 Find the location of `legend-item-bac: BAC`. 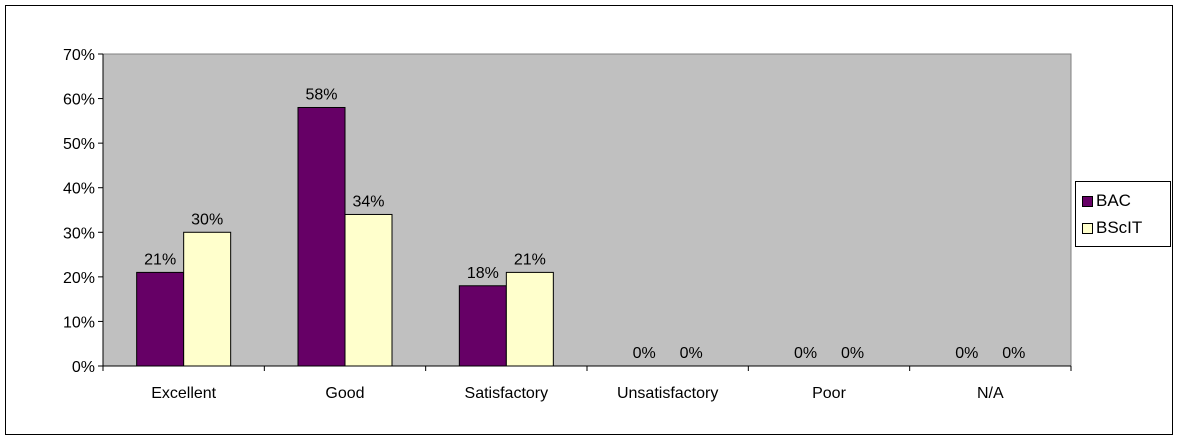

legend-item-bac: BAC is located at coordinates (1106, 201).